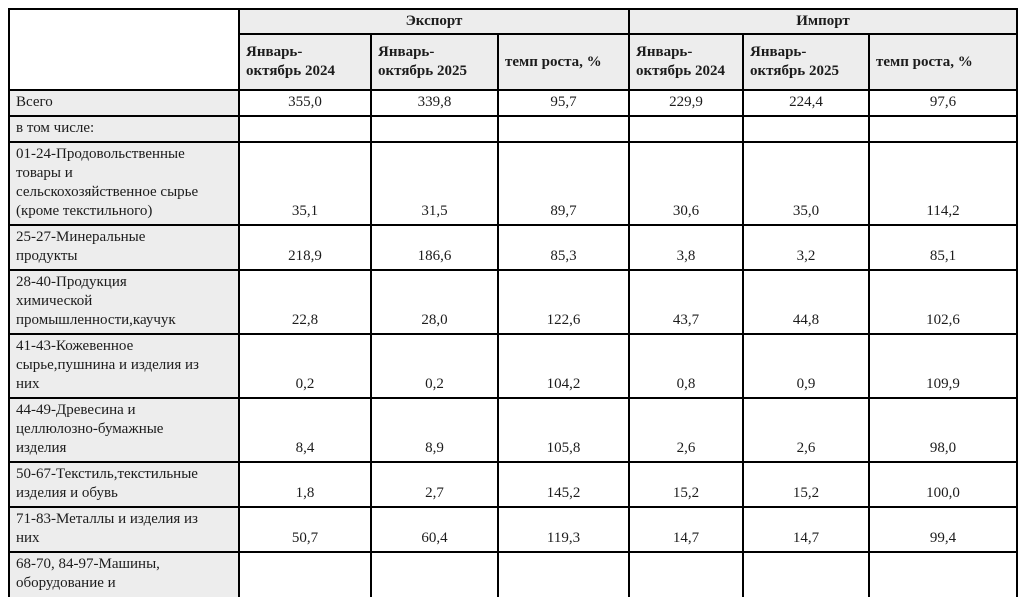 This screenshot has width=1024, height=597. What do you see at coordinates (806, 366) in the screenshot?
I see `value-cell: 0,9` at bounding box center [806, 366].